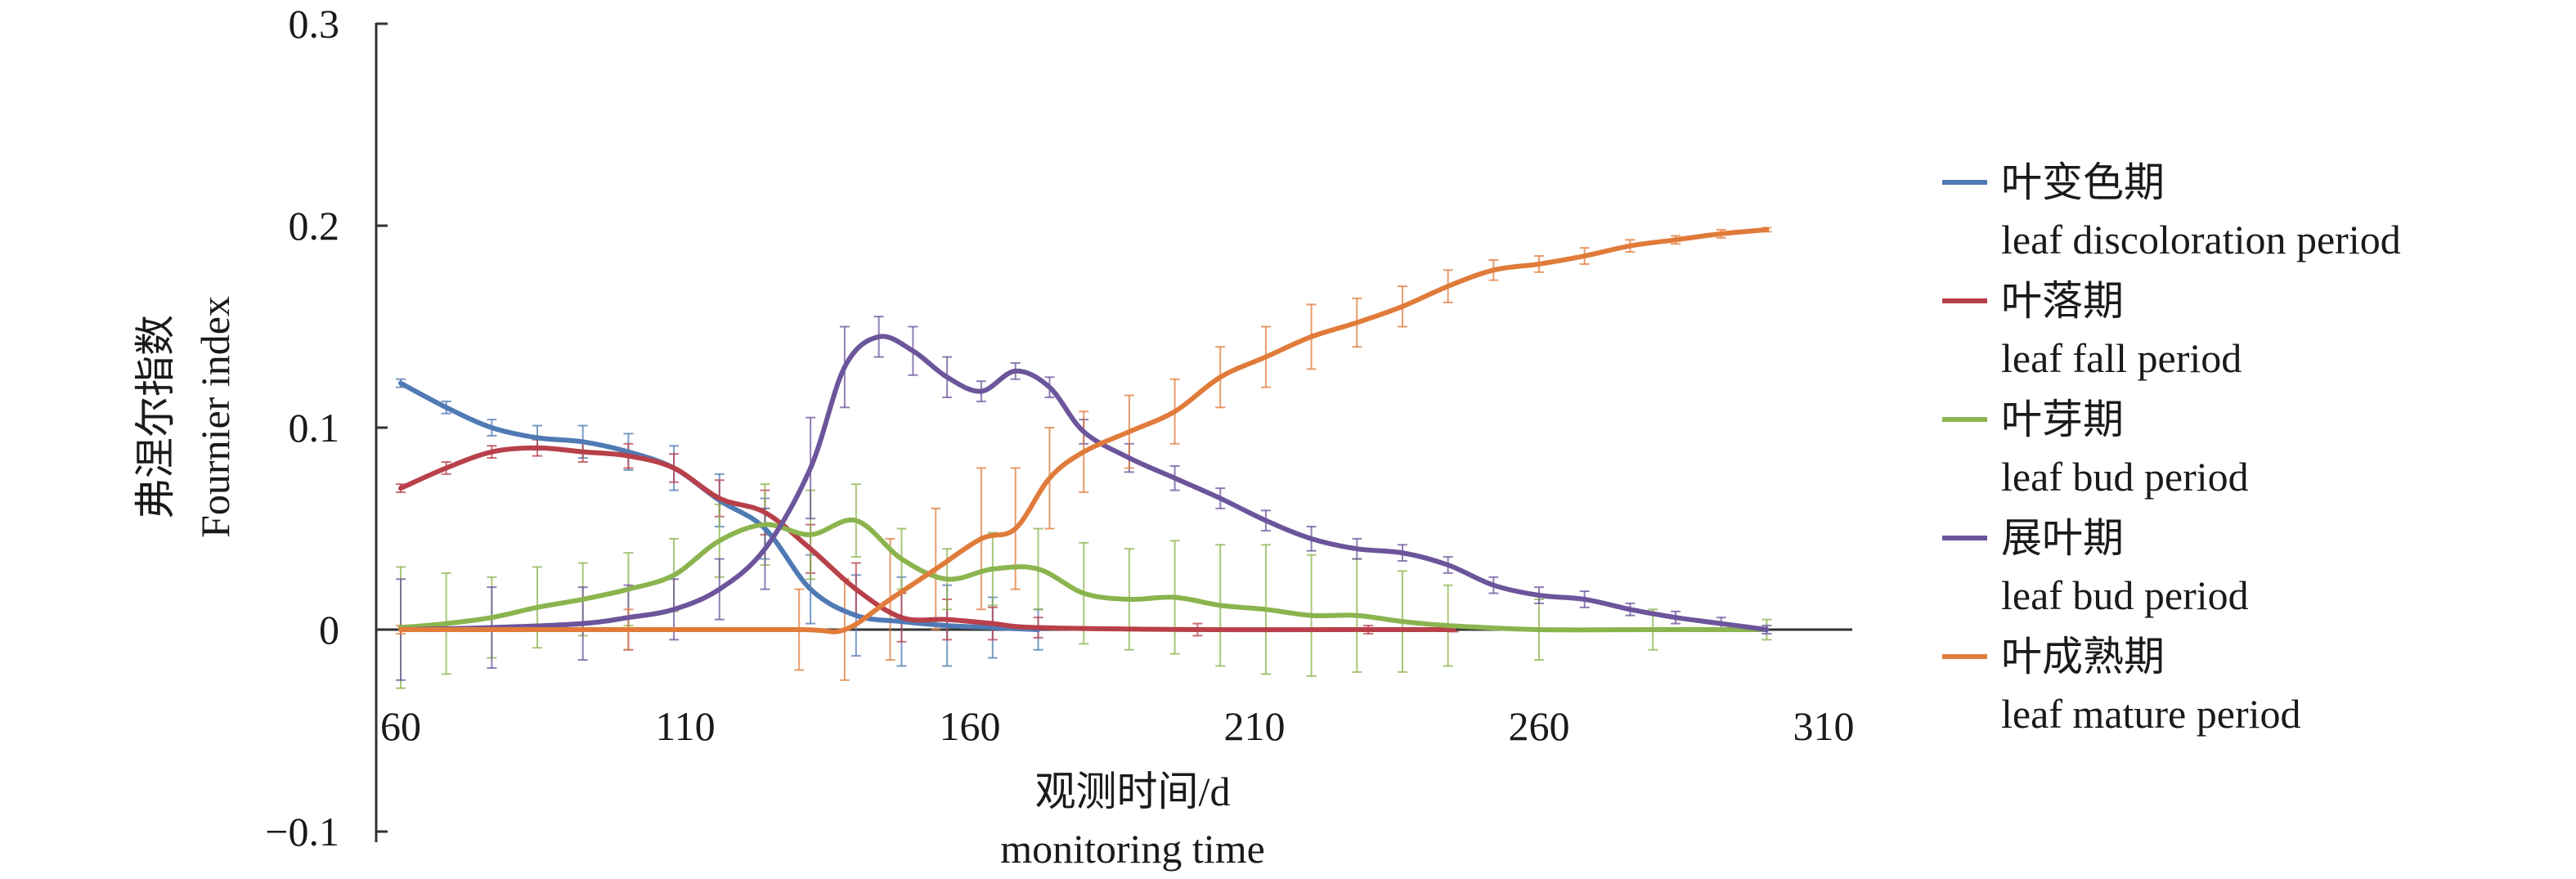  Describe the element at coordinates (329, 630) in the screenshot. I see `y-tick-label: 0` at that location.